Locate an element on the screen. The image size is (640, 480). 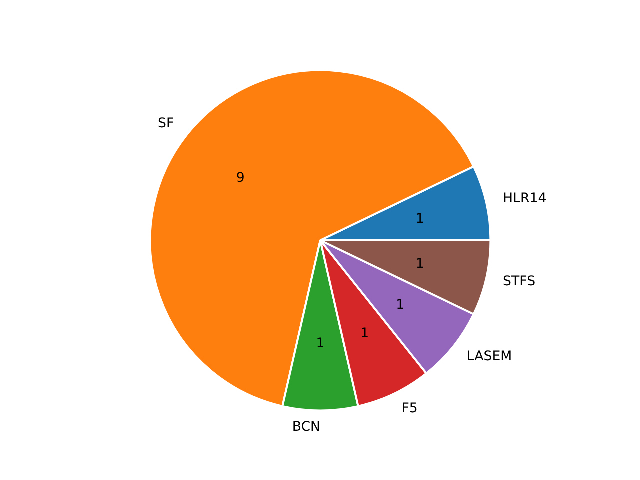
data-label: 9 is located at coordinates (240, 178).